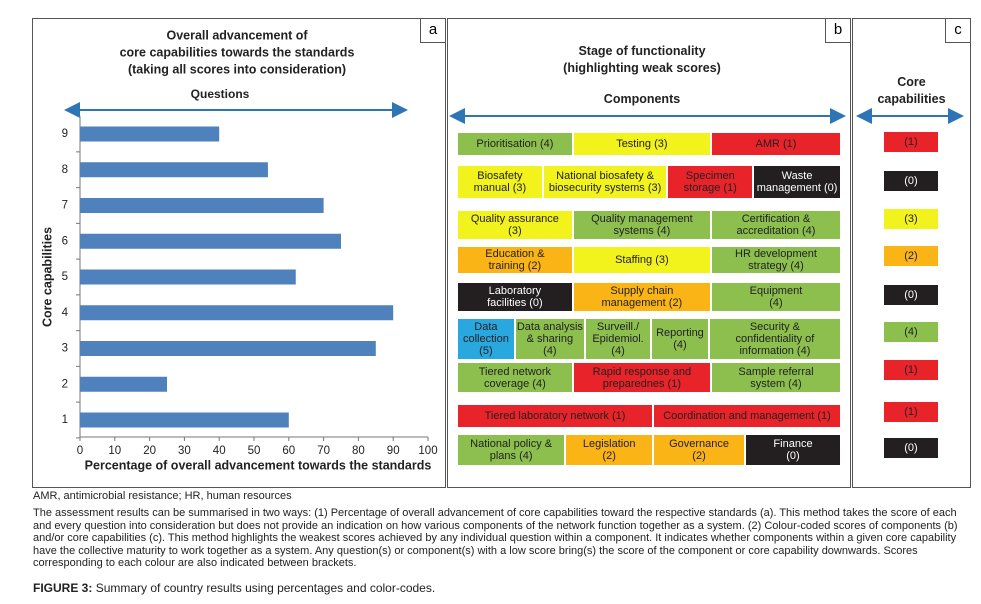 The height and width of the screenshot is (604, 981). I want to click on component-box: Finance (0), so click(793, 450).